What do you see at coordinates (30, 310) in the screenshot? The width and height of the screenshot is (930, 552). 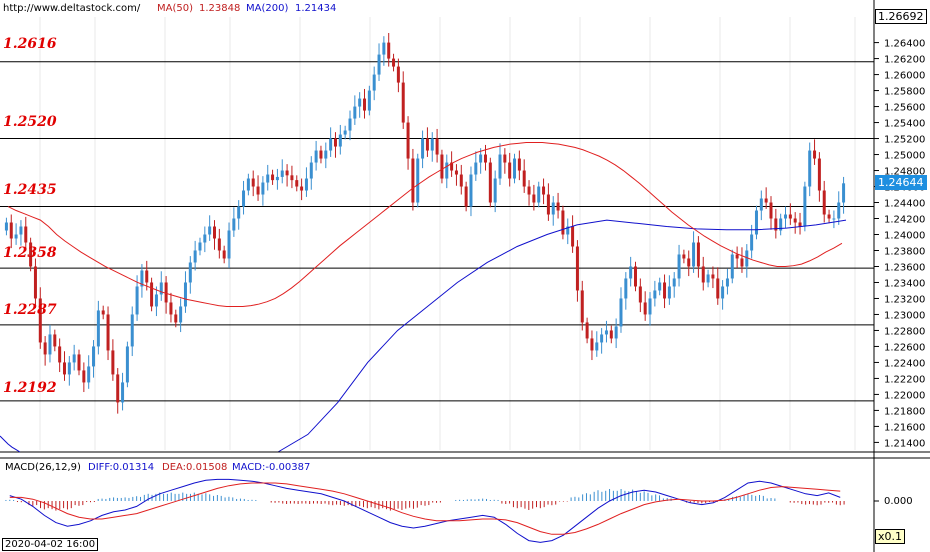 I see `level-label-5: 1.2287` at bounding box center [30, 310].